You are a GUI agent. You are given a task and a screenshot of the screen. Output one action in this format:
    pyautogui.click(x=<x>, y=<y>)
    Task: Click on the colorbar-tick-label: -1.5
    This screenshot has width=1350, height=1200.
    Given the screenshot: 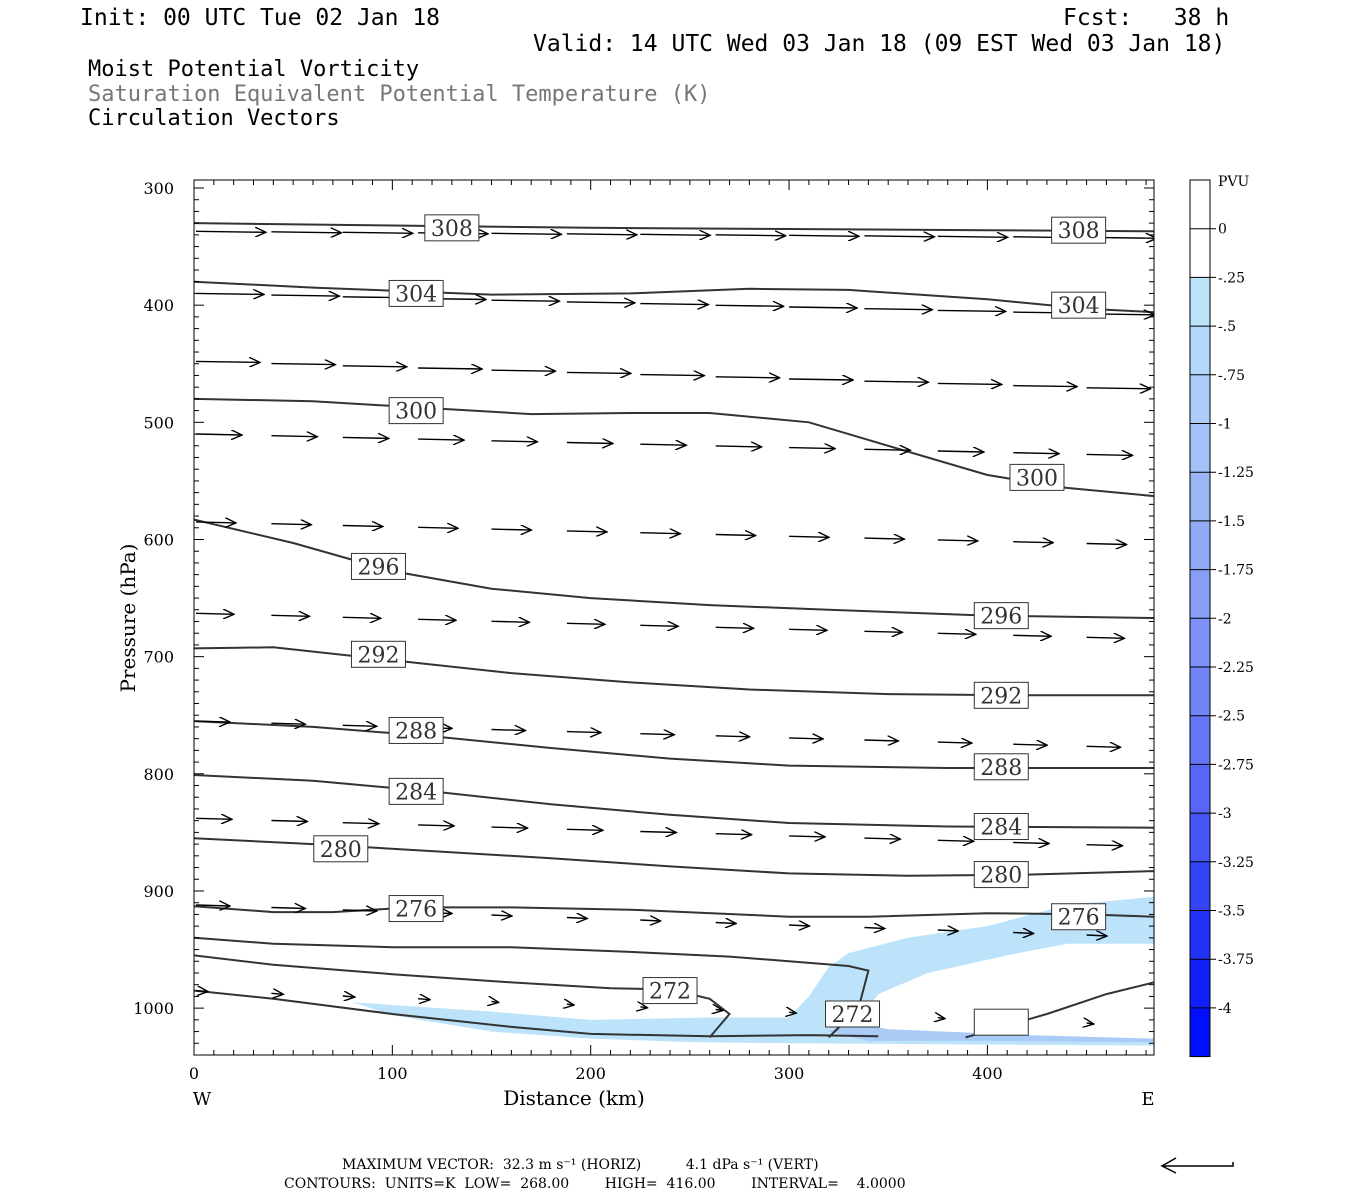 What is the action you would take?
    pyautogui.click(x=1231, y=522)
    